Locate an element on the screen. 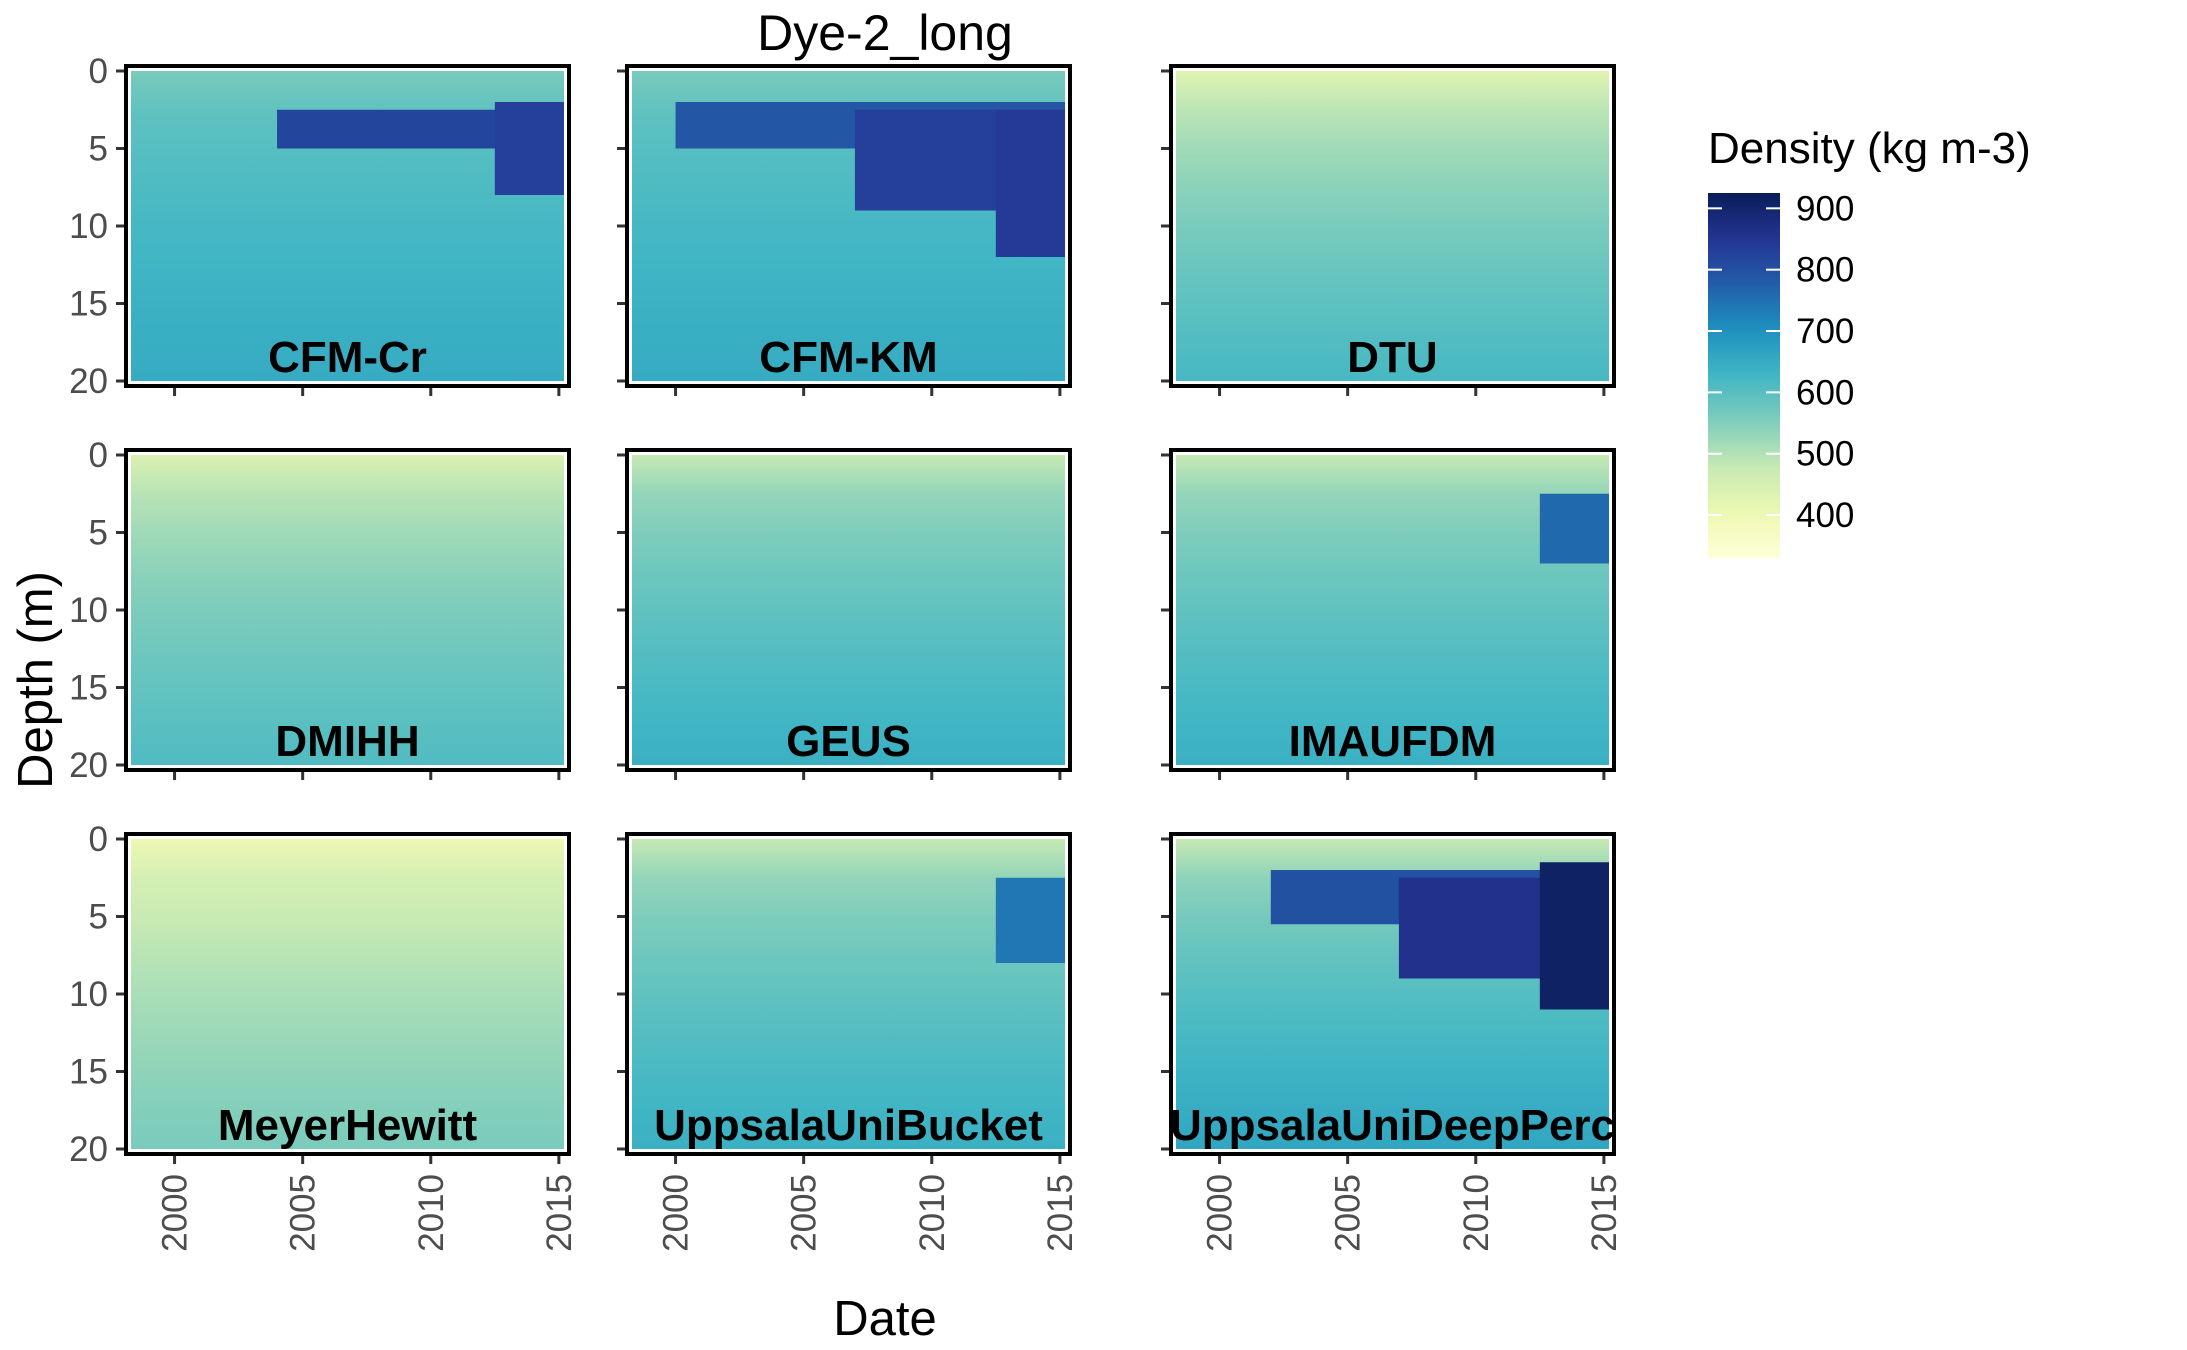 Image resolution: width=2187 pixels, height=1350 pixels. panel-meyerhewitt: MeyerHewitt 2000 2005 2010 2015 0 5 10 15 20 is located at coordinates (324, 1036).